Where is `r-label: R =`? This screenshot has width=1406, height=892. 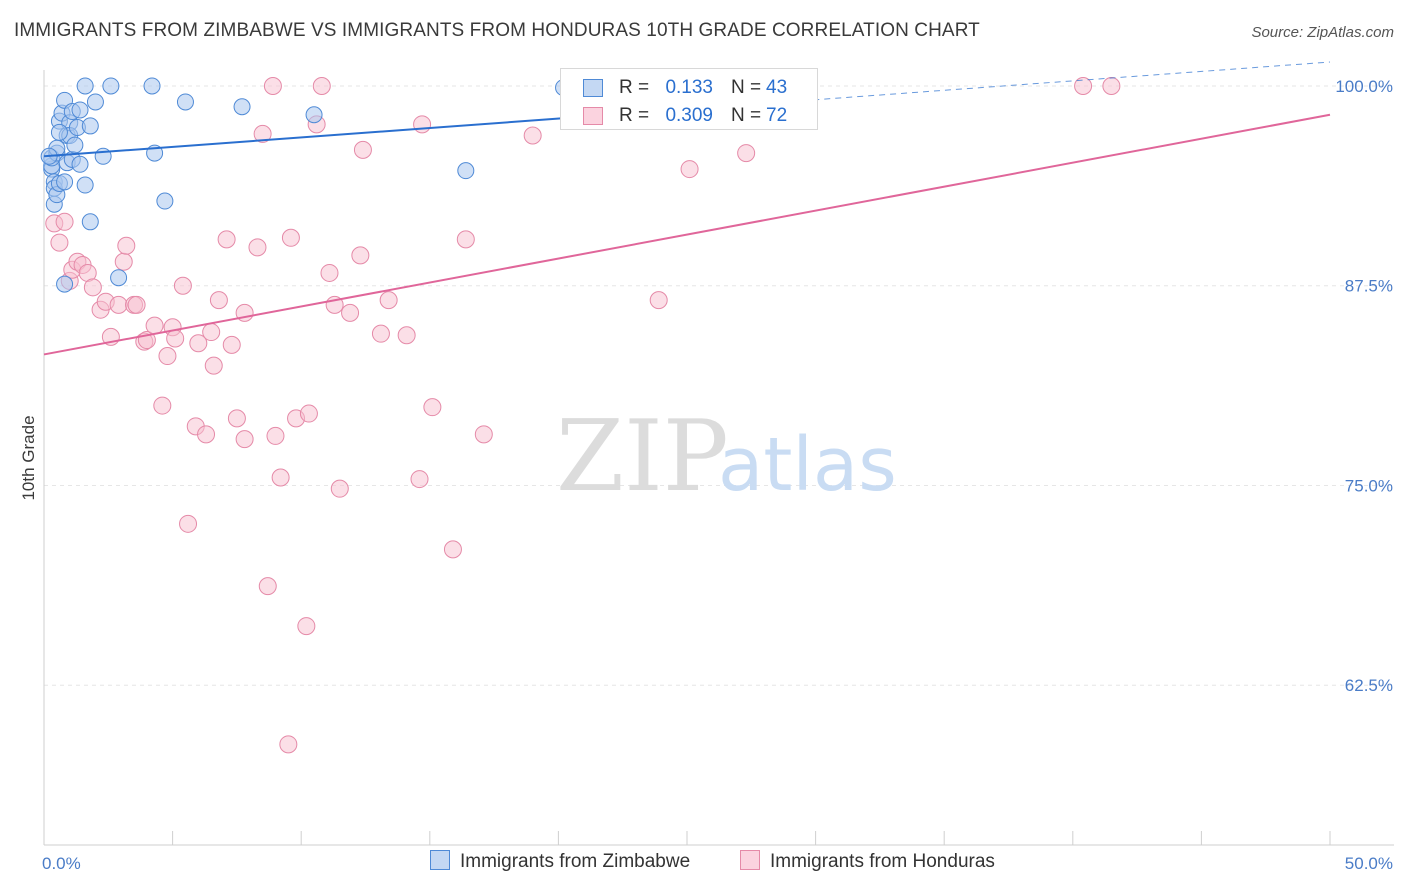
r-label: R = is located at coordinates (634, 115).